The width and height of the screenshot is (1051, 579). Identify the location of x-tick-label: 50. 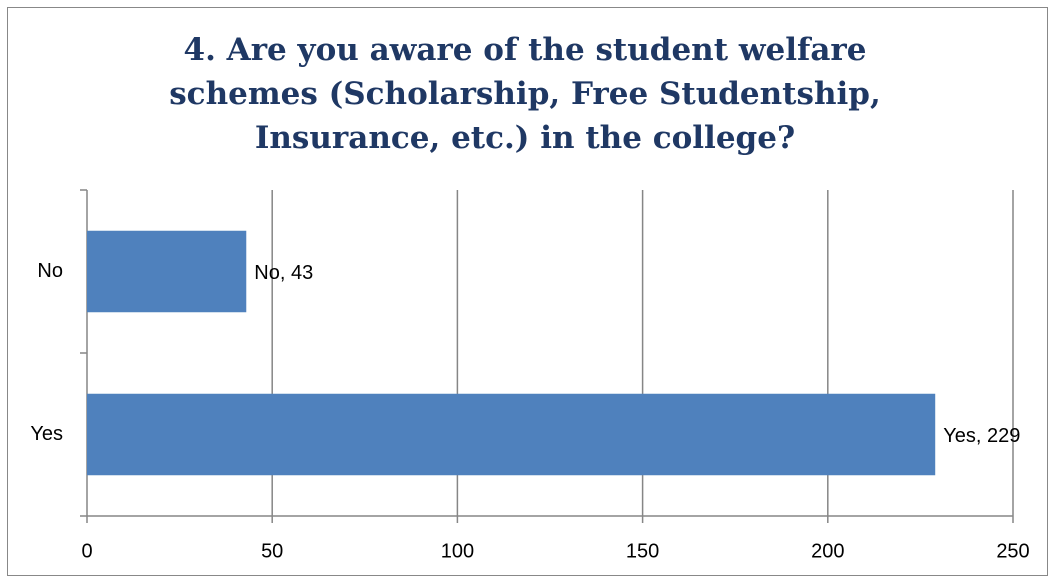
(272, 551).